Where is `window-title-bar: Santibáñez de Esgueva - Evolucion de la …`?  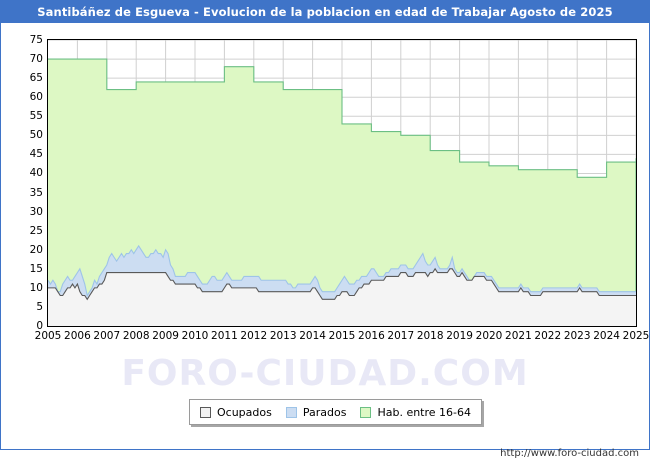
window-title-bar: Santibáñez de Esgueva - Evolucion de la … is located at coordinates (325, 12).